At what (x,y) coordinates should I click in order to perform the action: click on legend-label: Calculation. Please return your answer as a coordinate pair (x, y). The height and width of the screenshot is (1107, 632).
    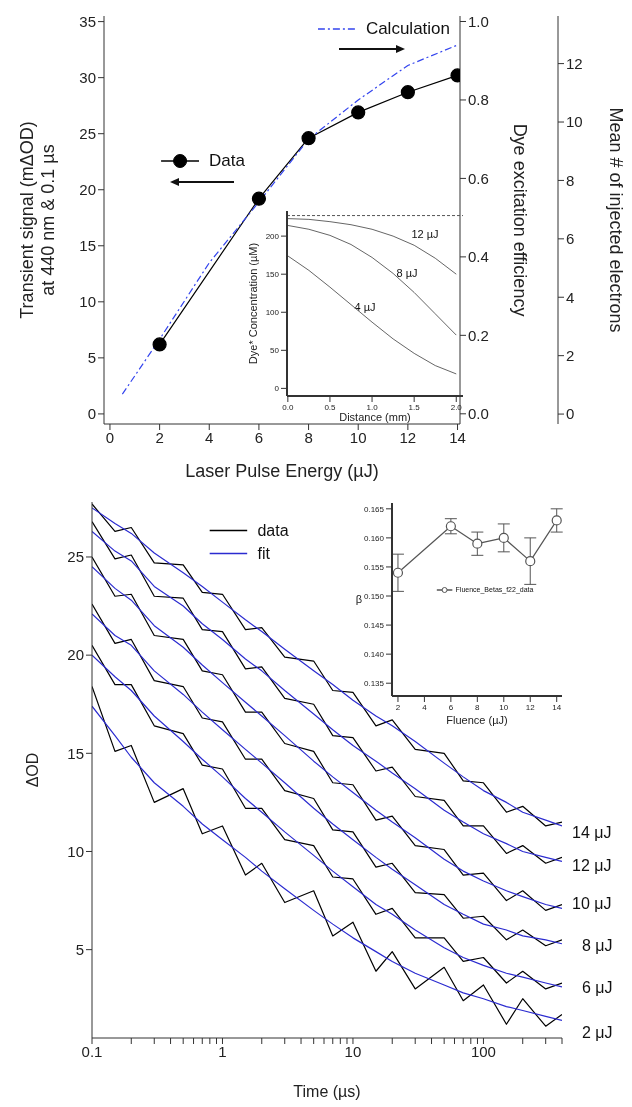
    Looking at the image, I should click on (407, 29).